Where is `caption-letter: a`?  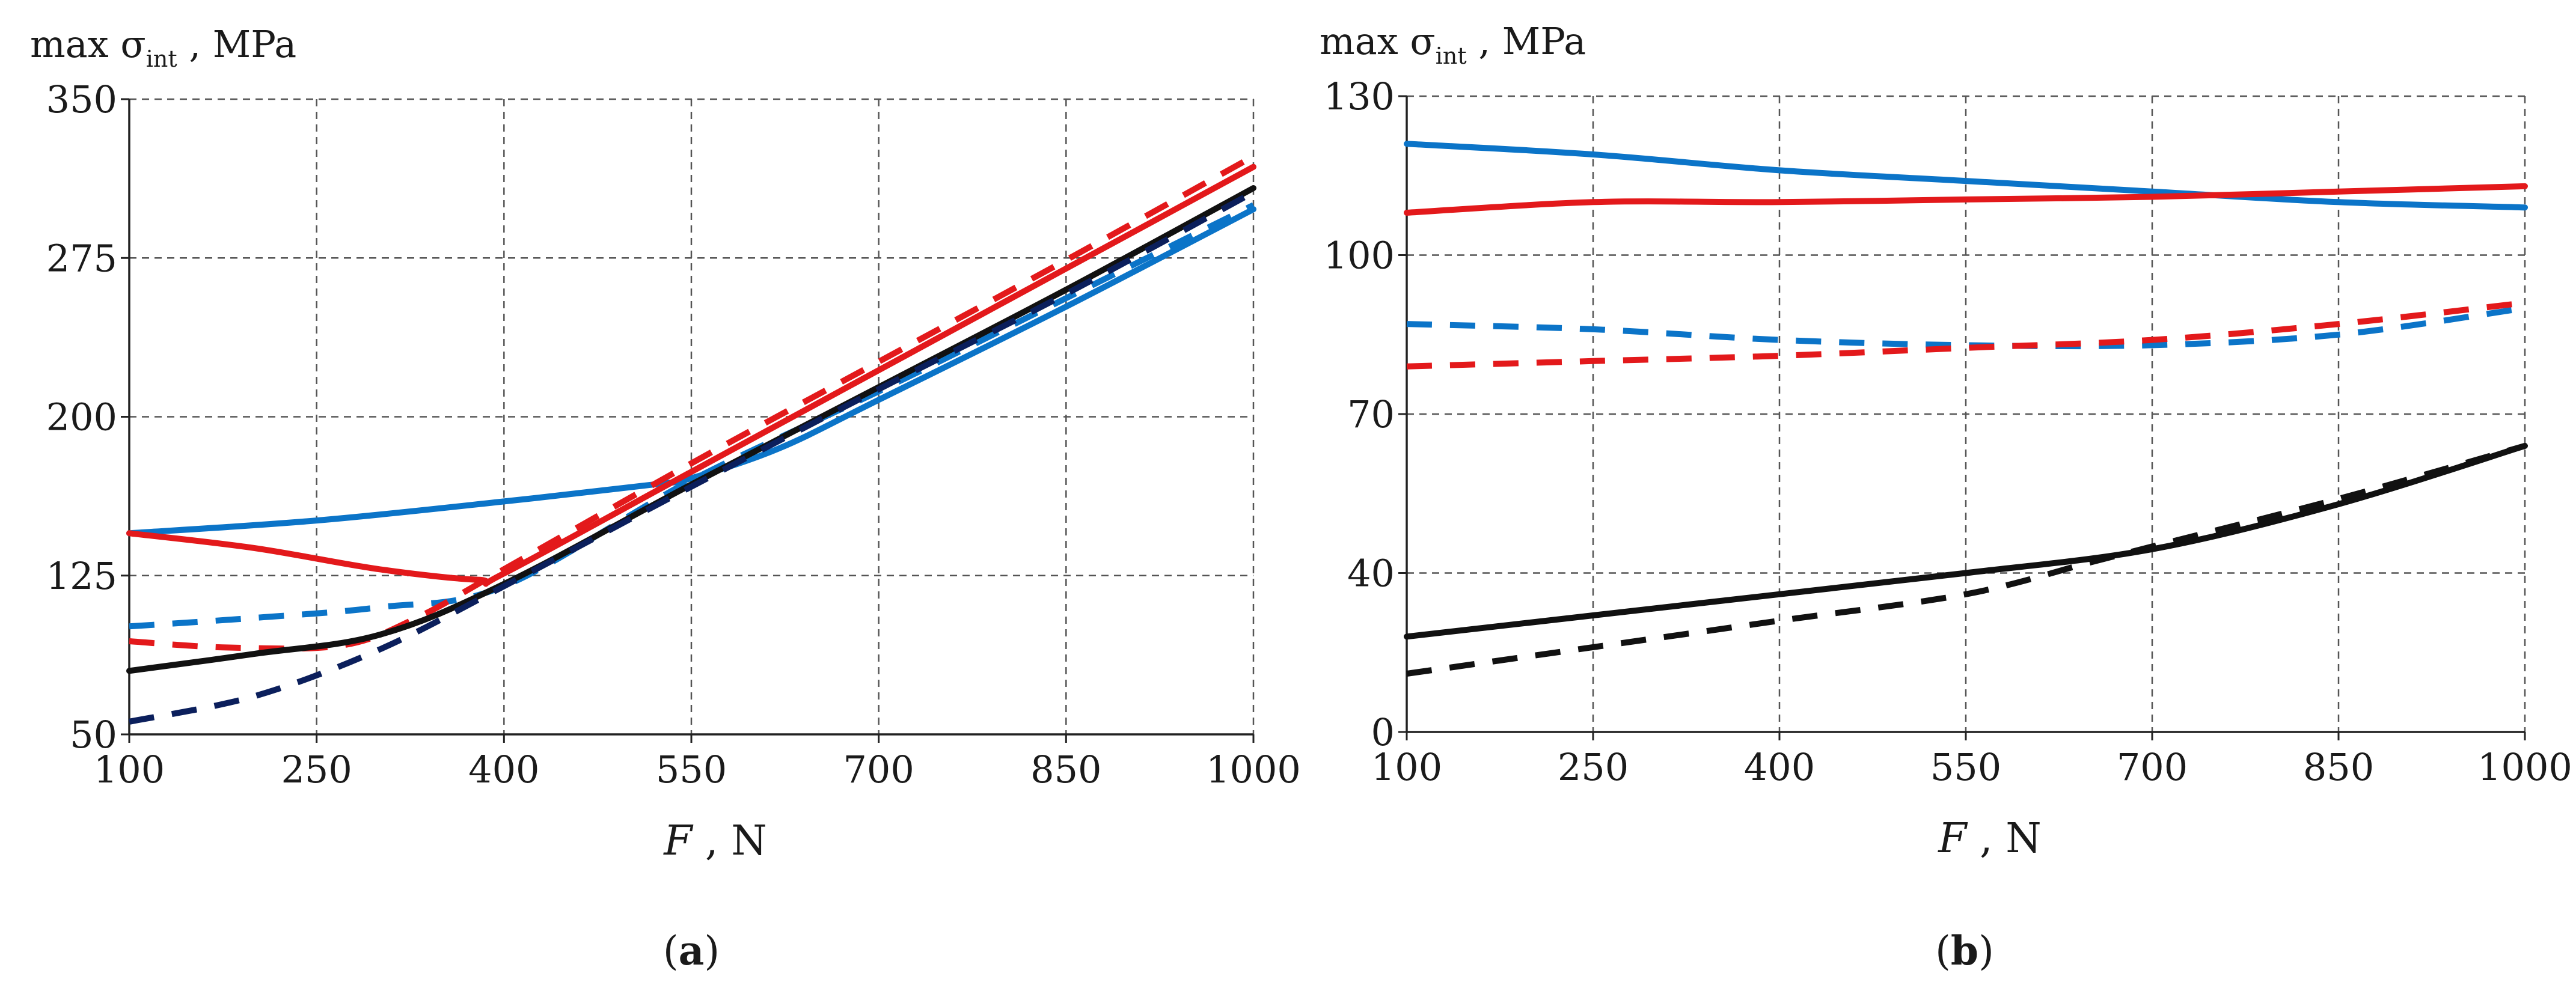
caption-letter: a is located at coordinates (692, 950).